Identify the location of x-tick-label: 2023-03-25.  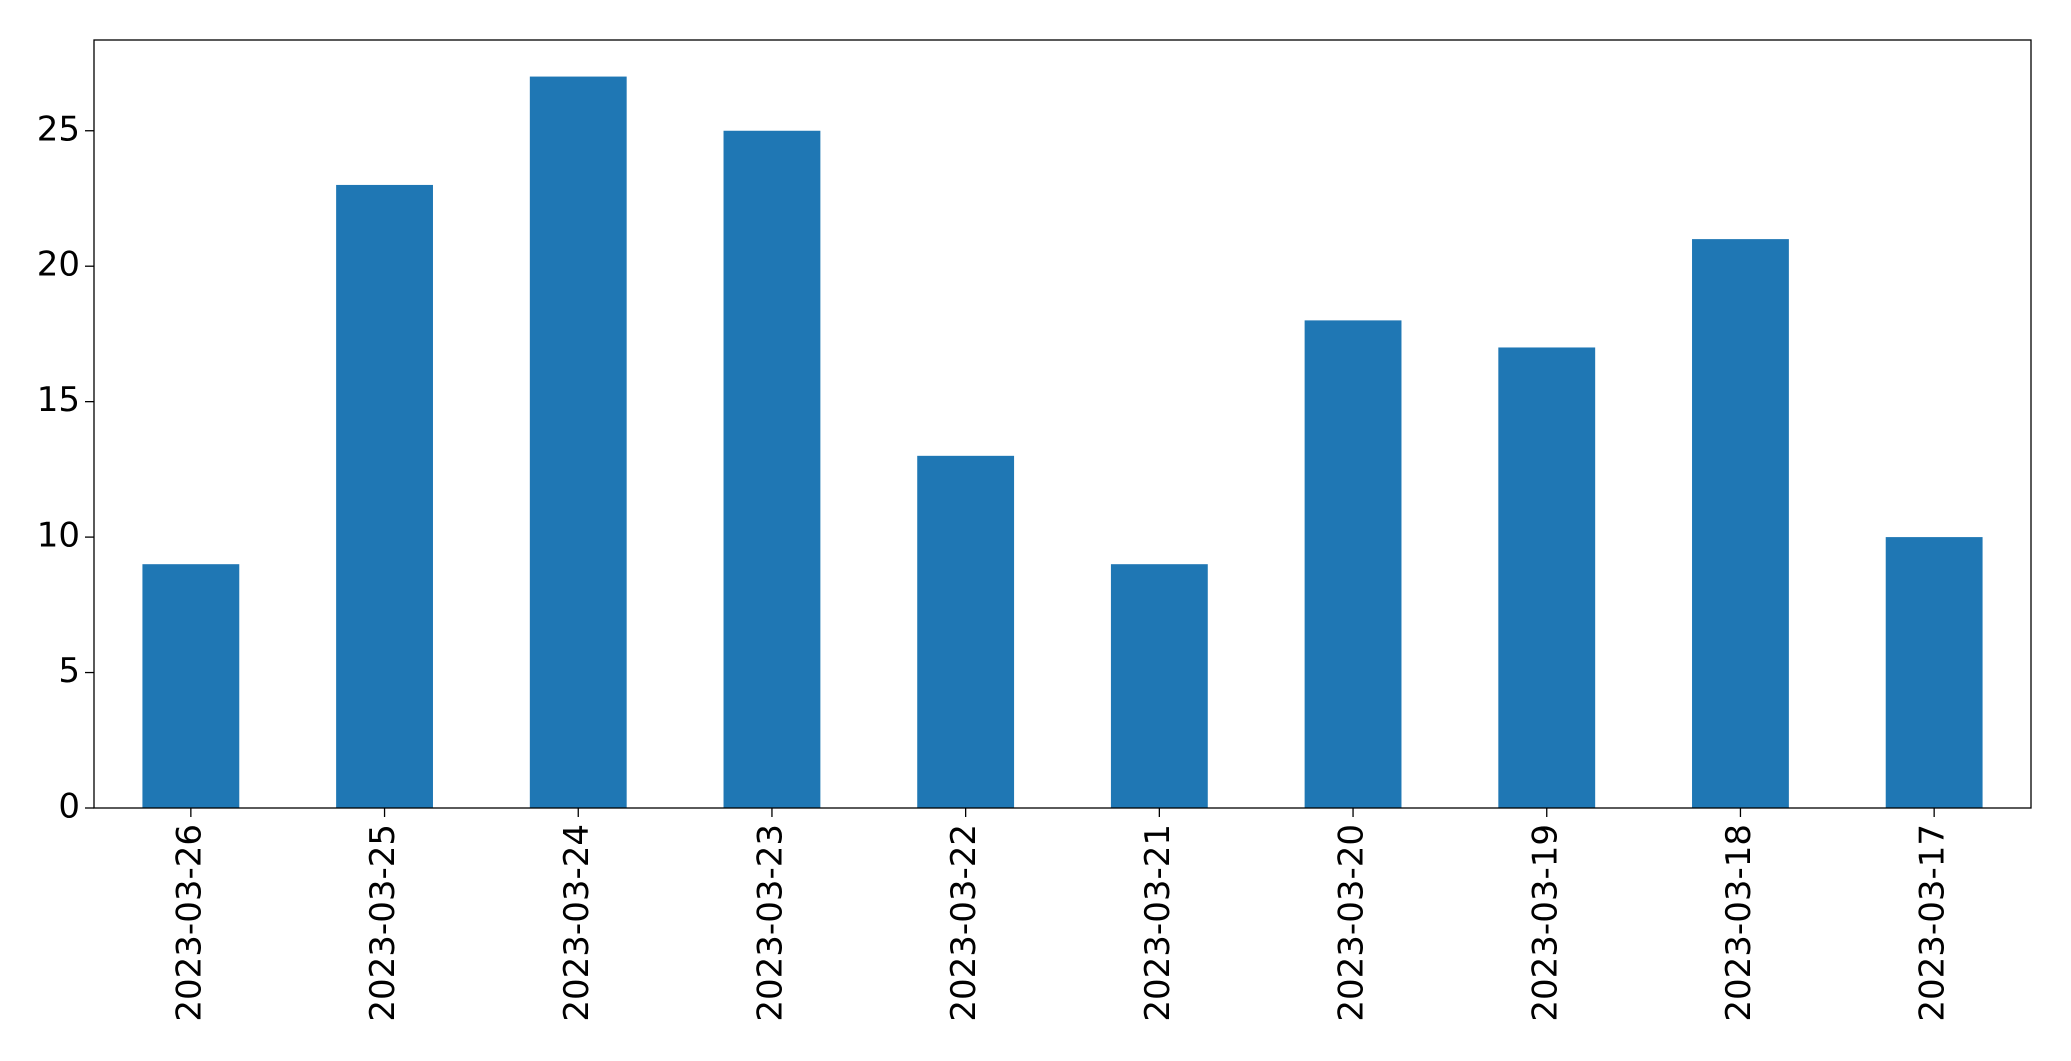
(383, 923).